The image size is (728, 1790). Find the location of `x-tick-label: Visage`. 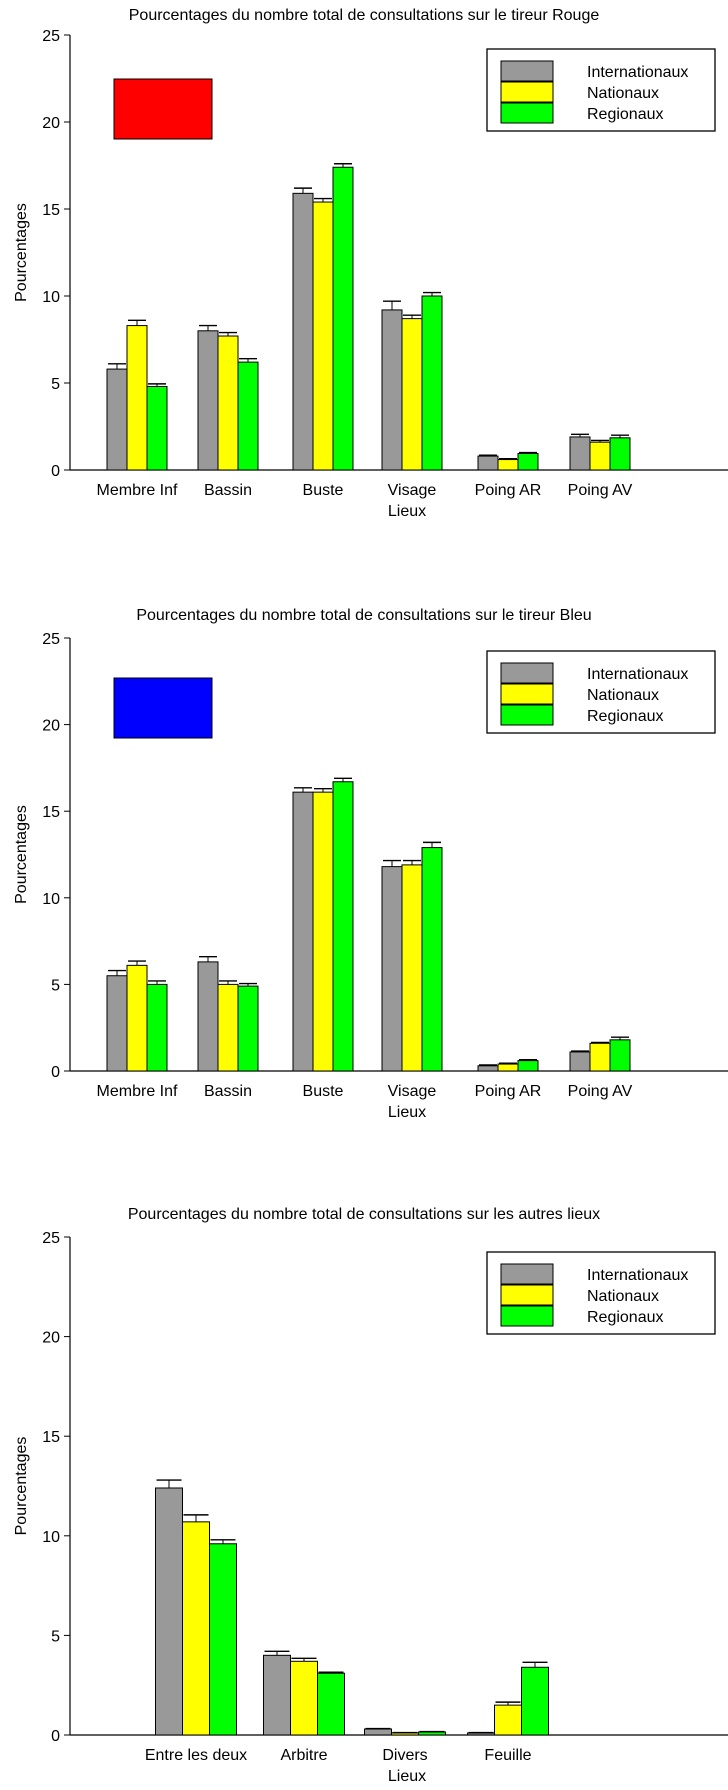

x-tick-label: Visage is located at coordinates (412, 490).